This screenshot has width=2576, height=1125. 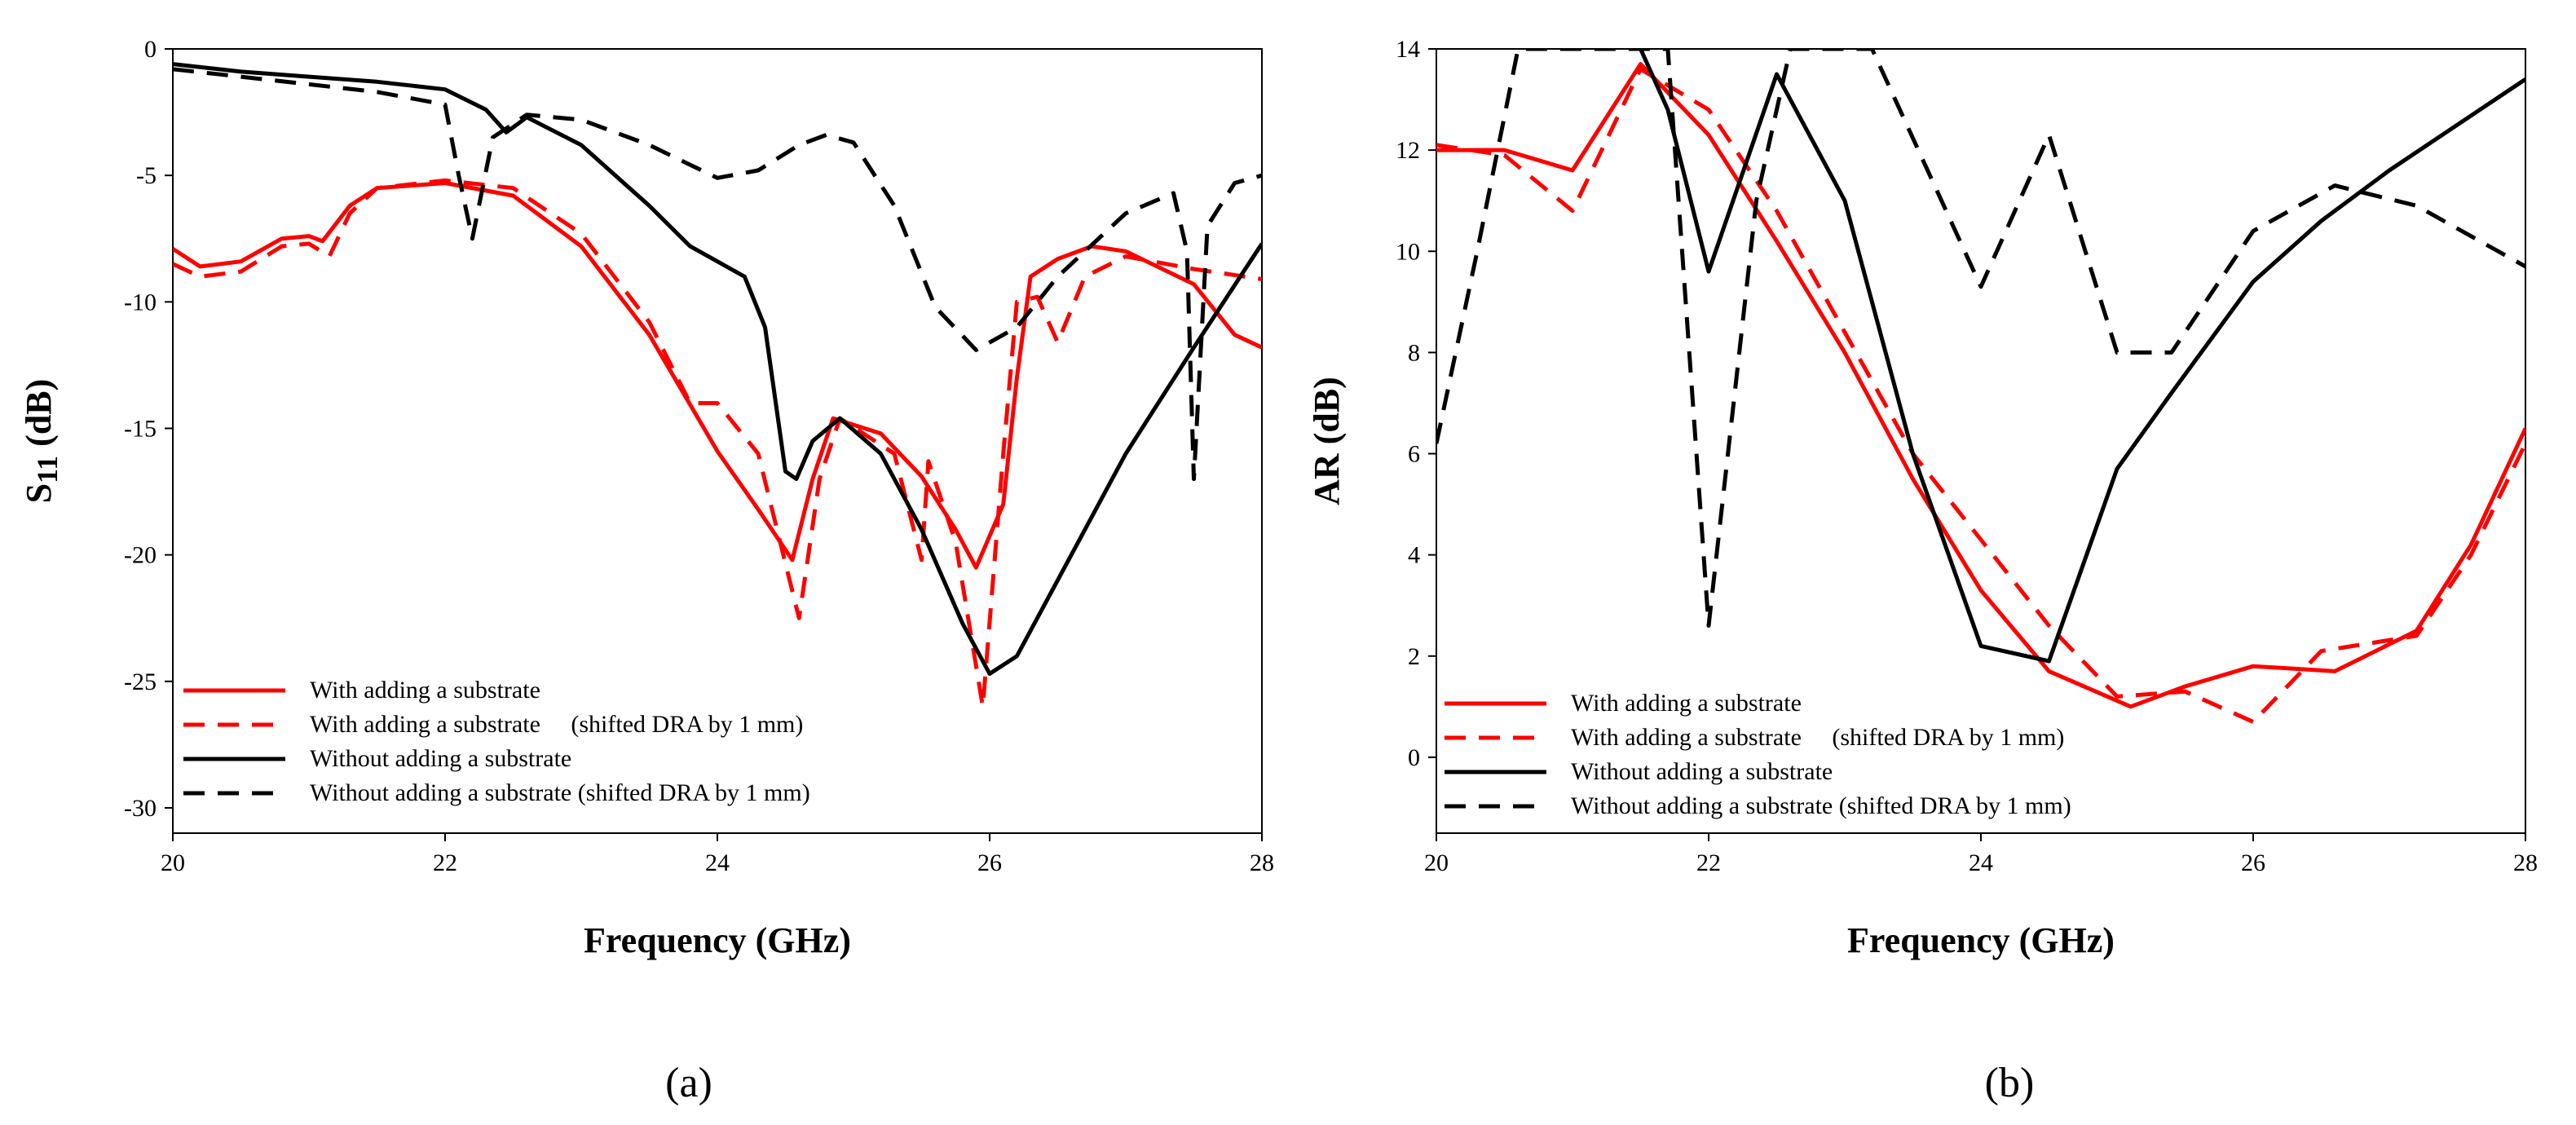 What do you see at coordinates (140, 302) in the screenshot?
I see `y-tick-label: -10` at bounding box center [140, 302].